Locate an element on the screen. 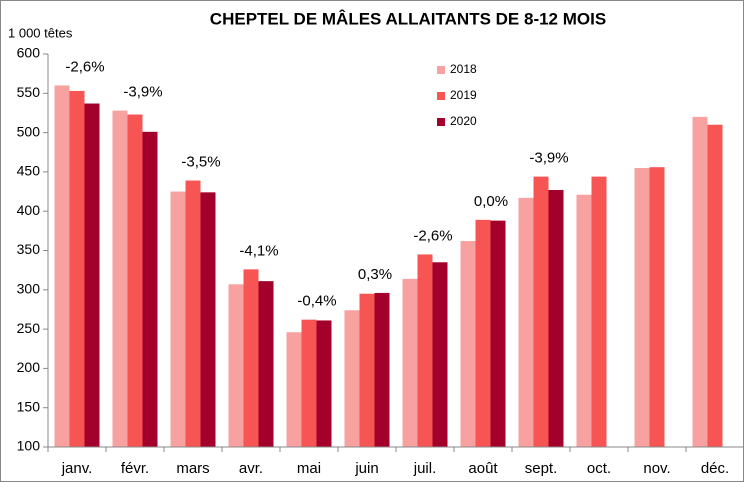 This screenshot has width=744, height=482. x-tick-label: févr. is located at coordinates (135, 468).